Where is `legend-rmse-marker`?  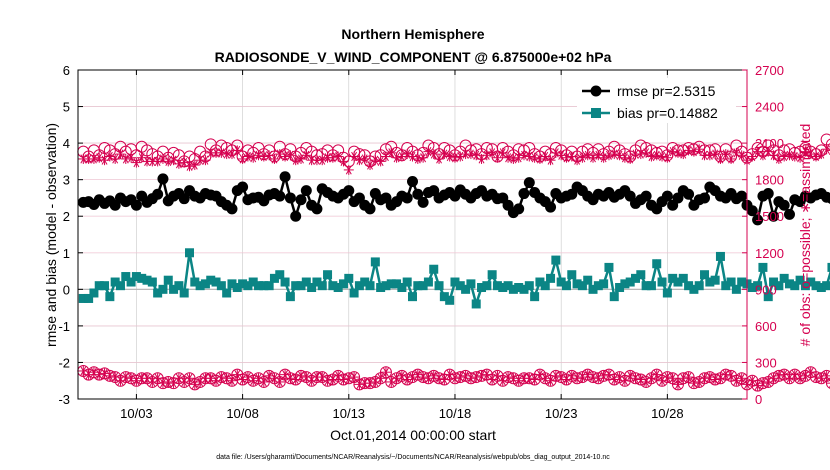 legend-rmse-marker is located at coordinates (596, 91).